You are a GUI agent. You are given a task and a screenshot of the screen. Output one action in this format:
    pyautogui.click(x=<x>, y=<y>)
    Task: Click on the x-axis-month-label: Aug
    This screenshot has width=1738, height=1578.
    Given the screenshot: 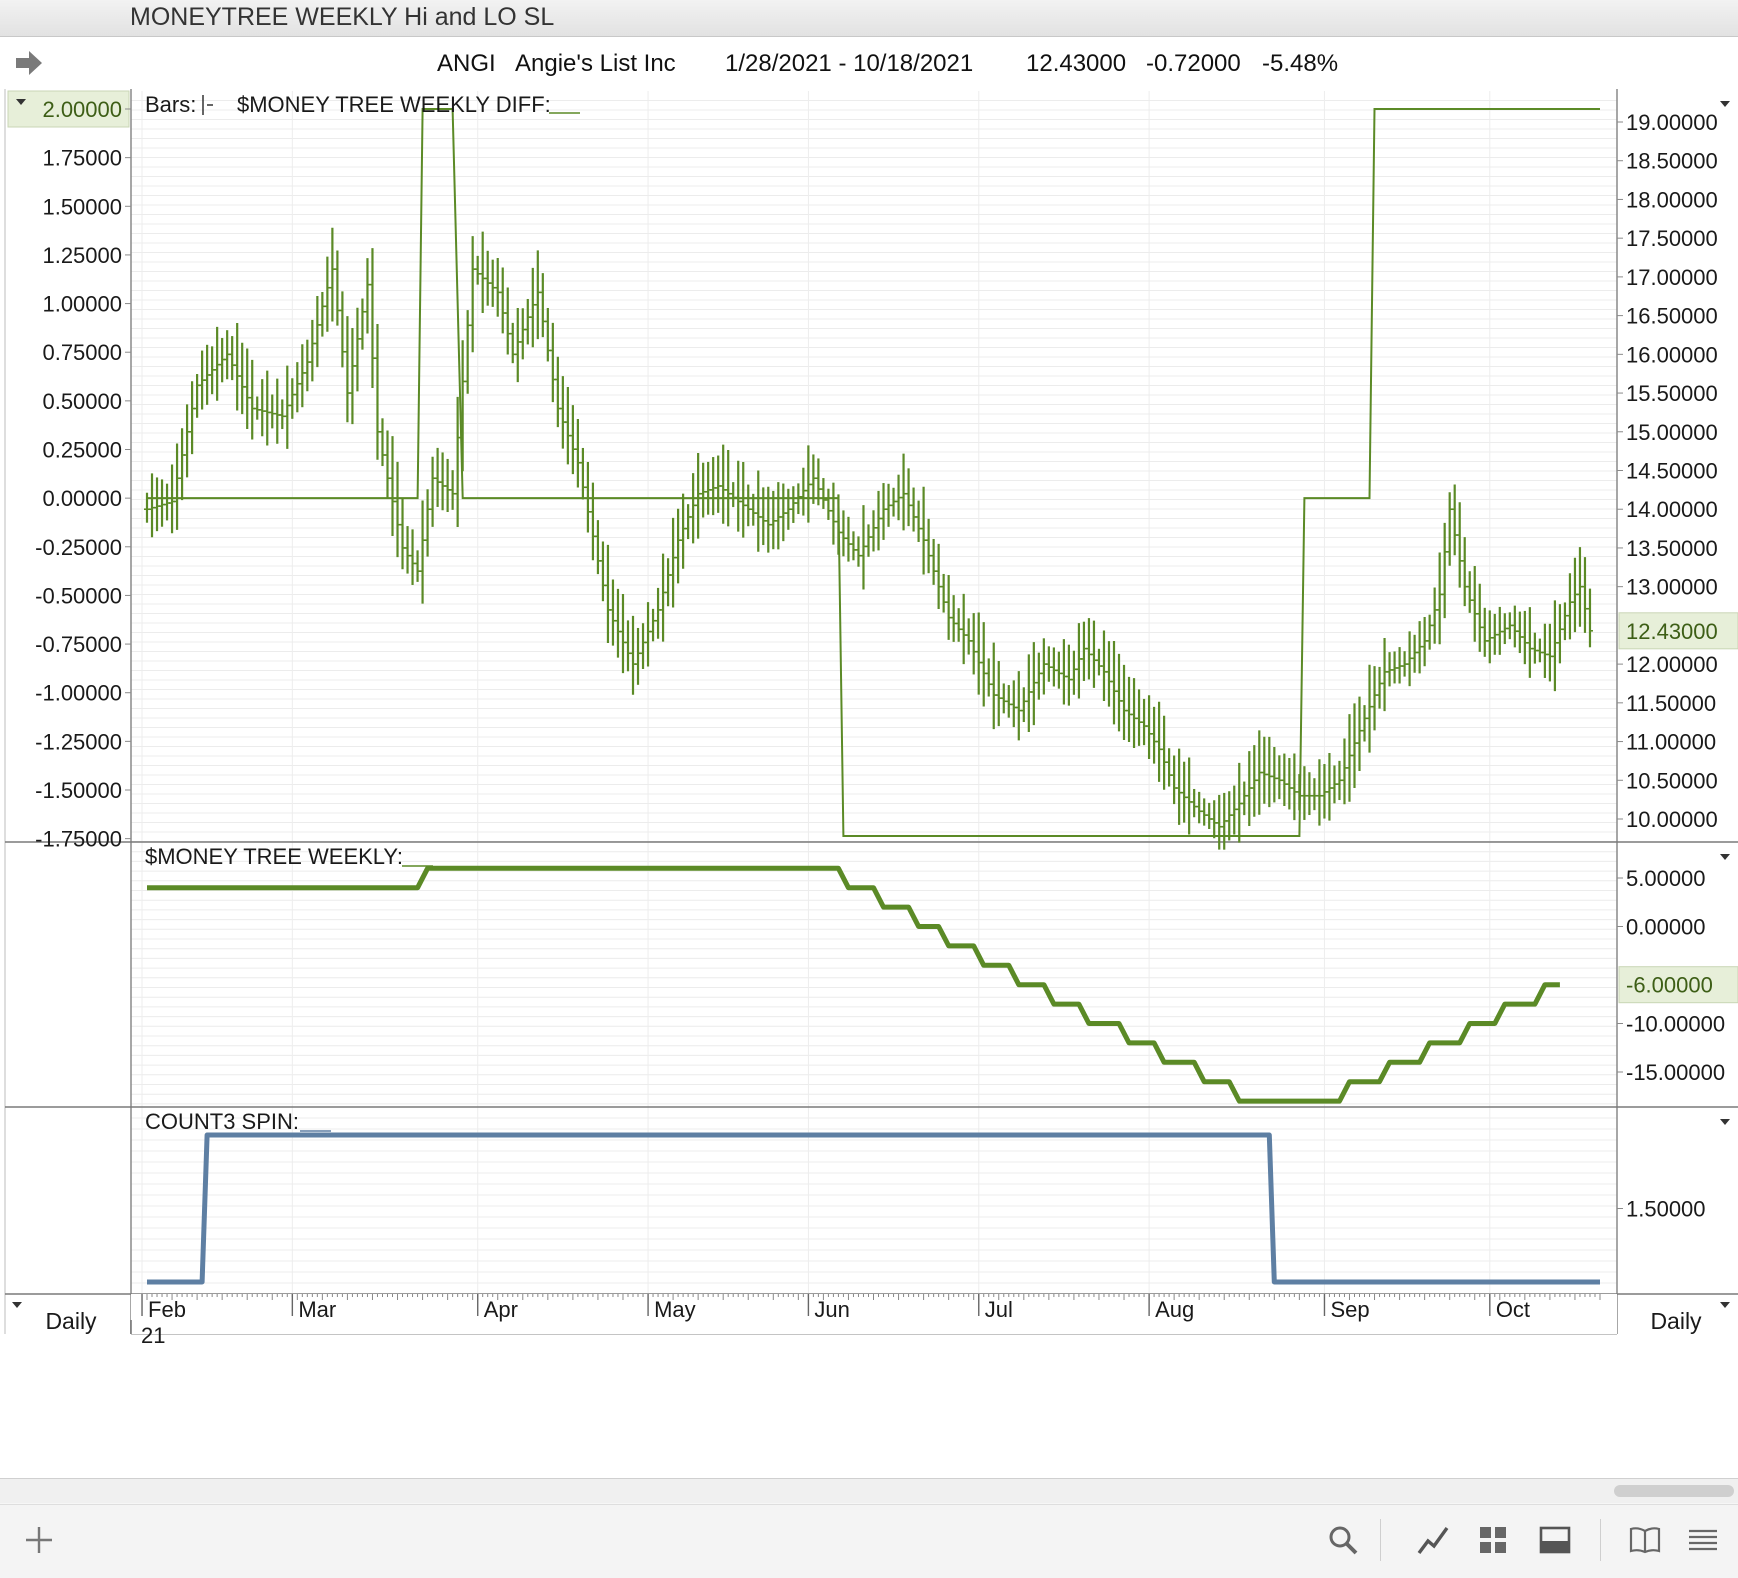 What is the action you would take?
    pyautogui.click(x=1174, y=1309)
    